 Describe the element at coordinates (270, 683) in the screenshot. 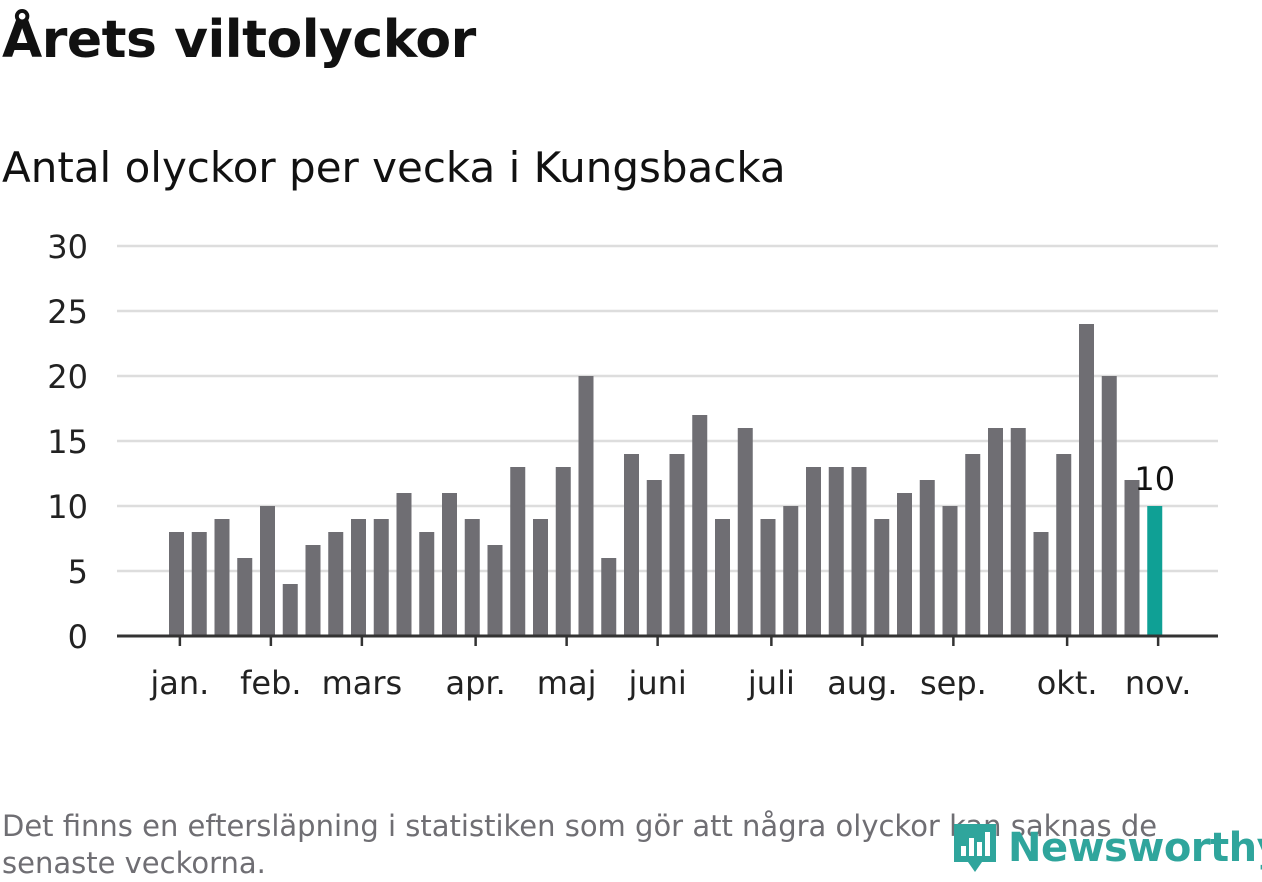

I see `x-tick-label: feb.` at that location.